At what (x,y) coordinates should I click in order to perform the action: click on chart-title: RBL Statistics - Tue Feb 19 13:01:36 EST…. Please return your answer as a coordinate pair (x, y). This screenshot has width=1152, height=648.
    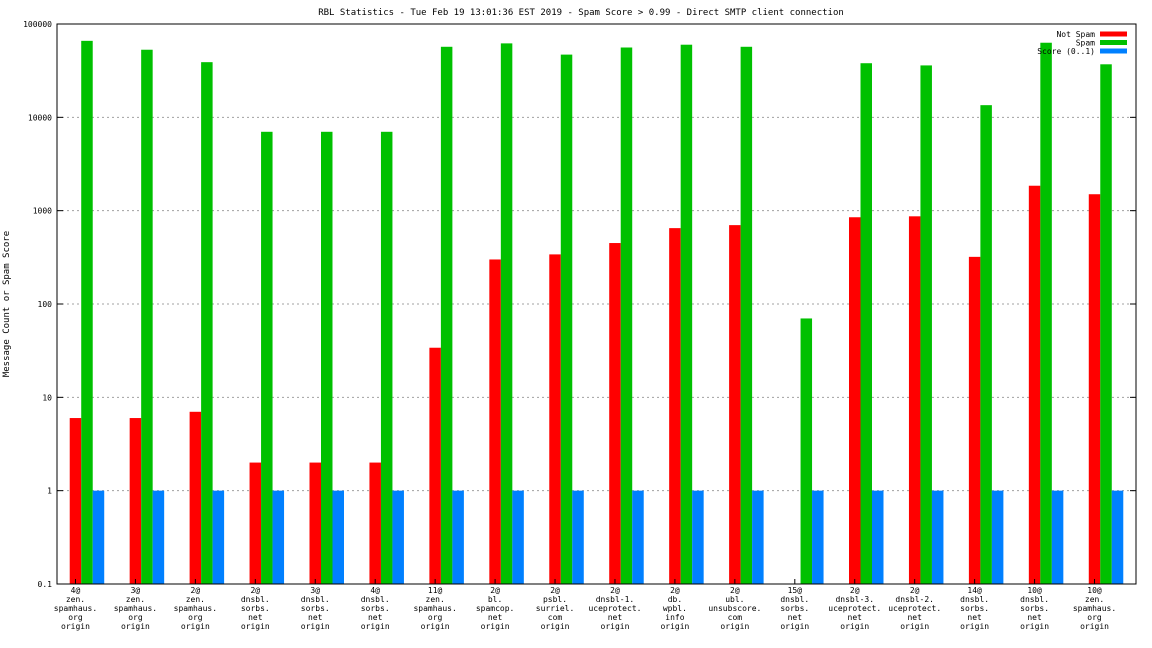
    Looking at the image, I should click on (581, 13).